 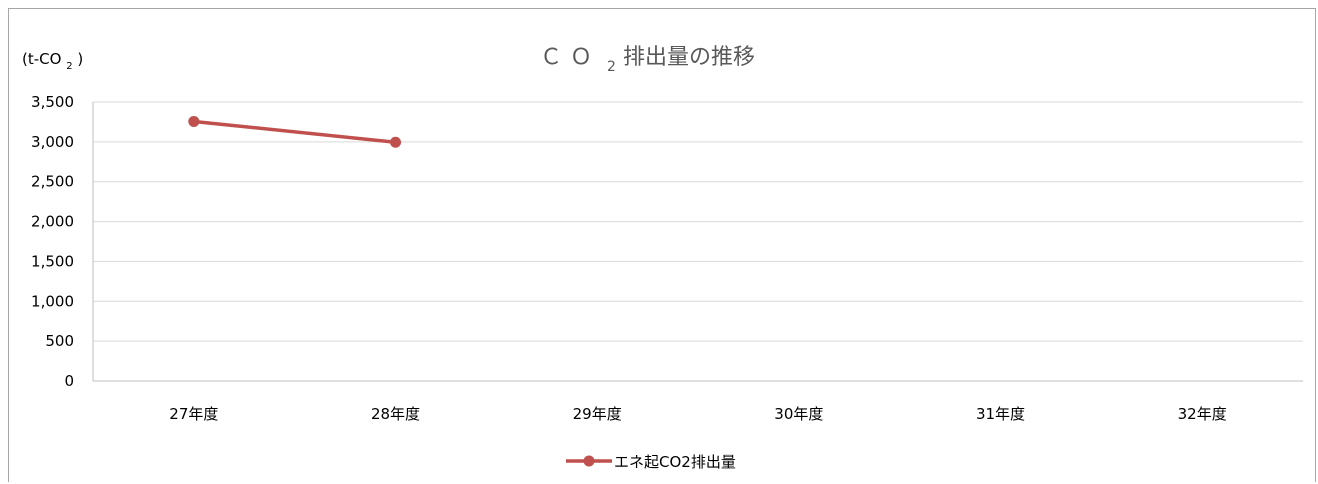 I want to click on x-tick-label: 30年度, so click(x=798, y=414).